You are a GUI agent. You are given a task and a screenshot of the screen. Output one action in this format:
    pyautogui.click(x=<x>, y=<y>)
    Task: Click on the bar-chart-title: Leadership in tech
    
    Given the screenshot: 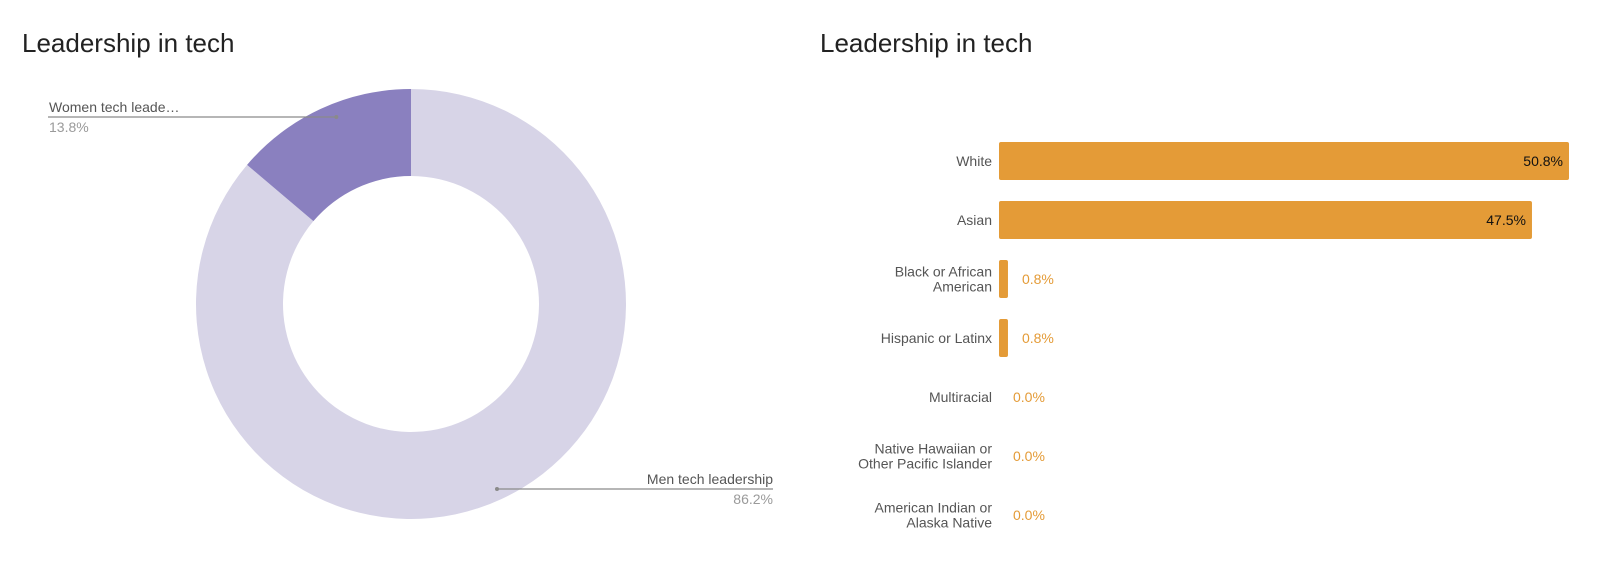 What is the action you would take?
    pyautogui.click(x=926, y=43)
    